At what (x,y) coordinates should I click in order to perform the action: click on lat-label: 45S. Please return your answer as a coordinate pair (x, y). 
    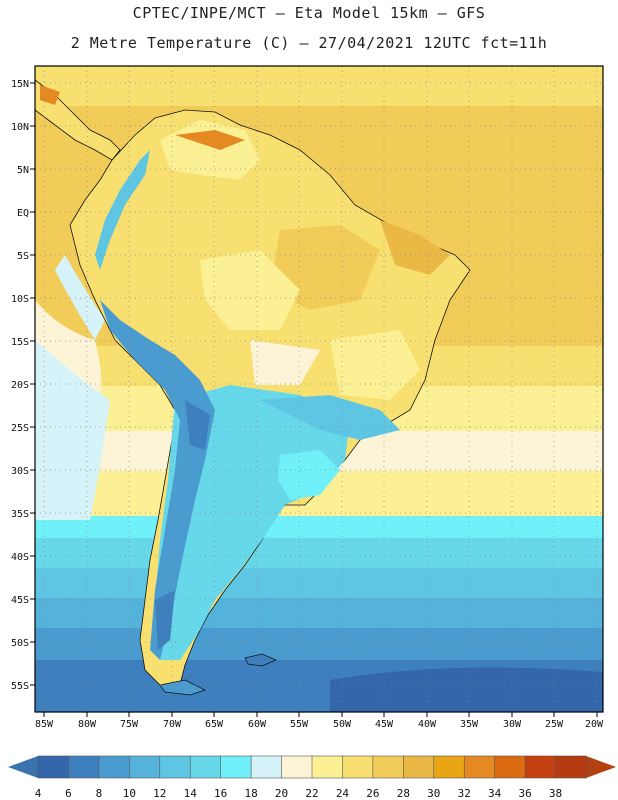
    Looking at the image, I should click on (20, 600).